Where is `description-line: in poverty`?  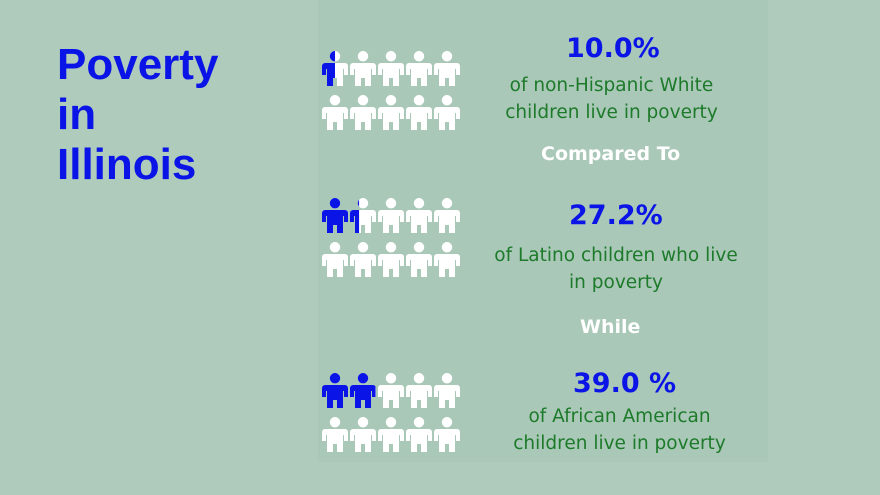 description-line: in poverty is located at coordinates (616, 282).